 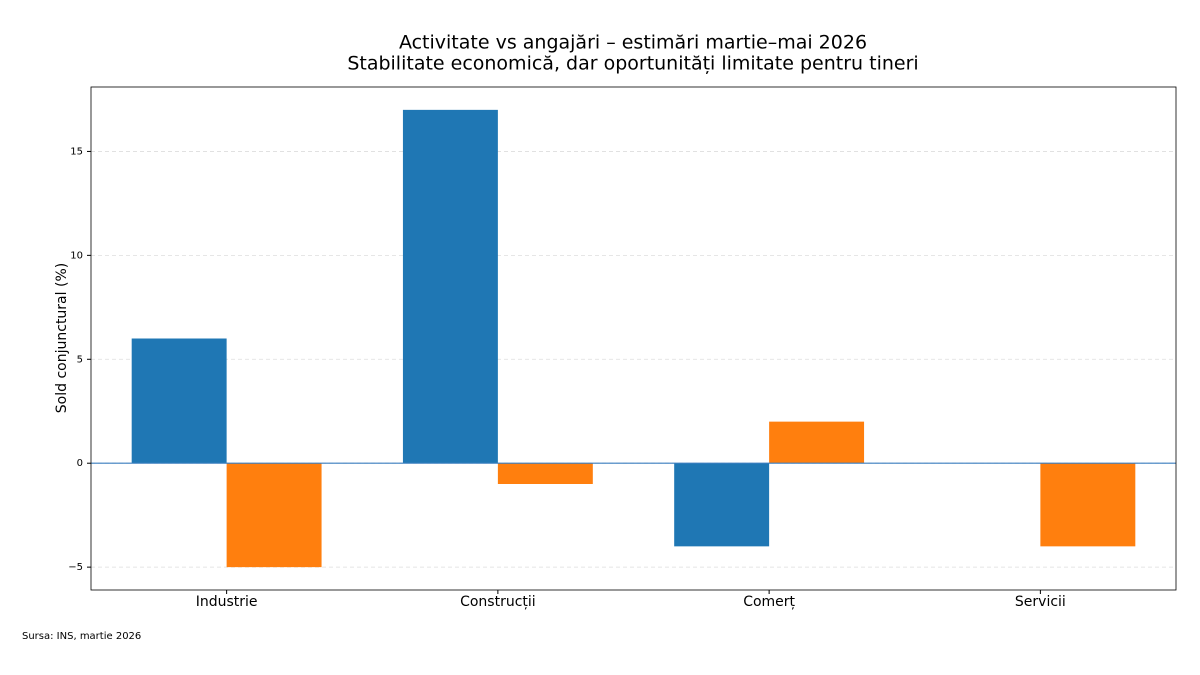 I want to click on source-note: Sursa: INS, martie 2026, so click(x=81, y=636).